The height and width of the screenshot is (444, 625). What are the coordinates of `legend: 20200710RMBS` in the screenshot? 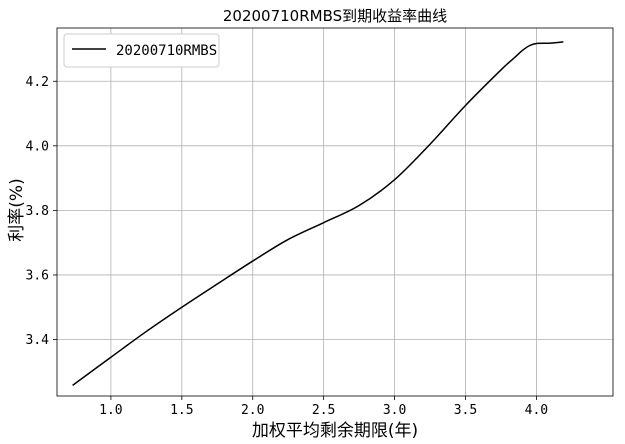 It's located at (141, 50).